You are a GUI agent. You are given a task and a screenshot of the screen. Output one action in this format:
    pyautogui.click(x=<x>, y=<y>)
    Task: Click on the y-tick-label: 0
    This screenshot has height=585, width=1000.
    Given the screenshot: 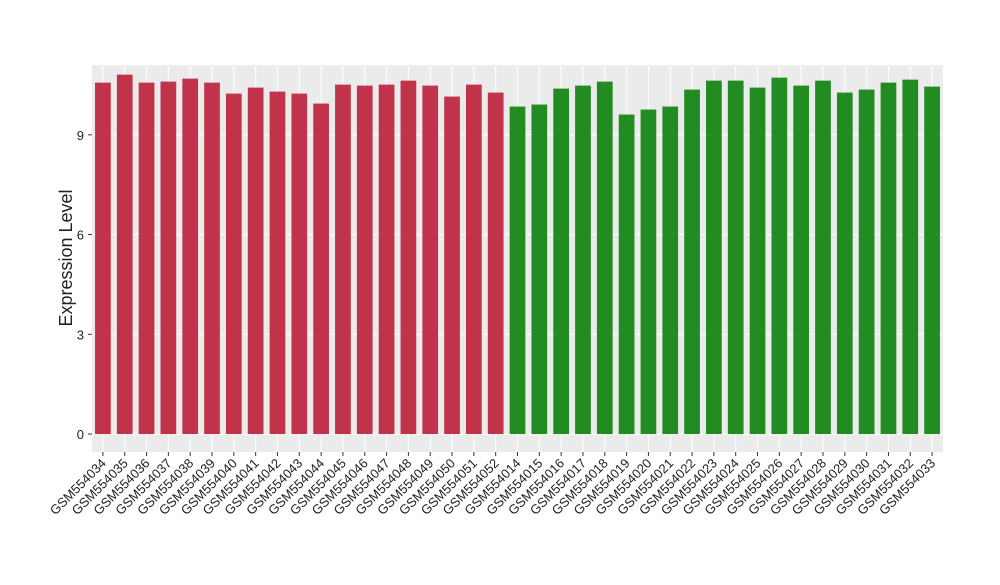 What is the action you would take?
    pyautogui.click(x=80, y=434)
    